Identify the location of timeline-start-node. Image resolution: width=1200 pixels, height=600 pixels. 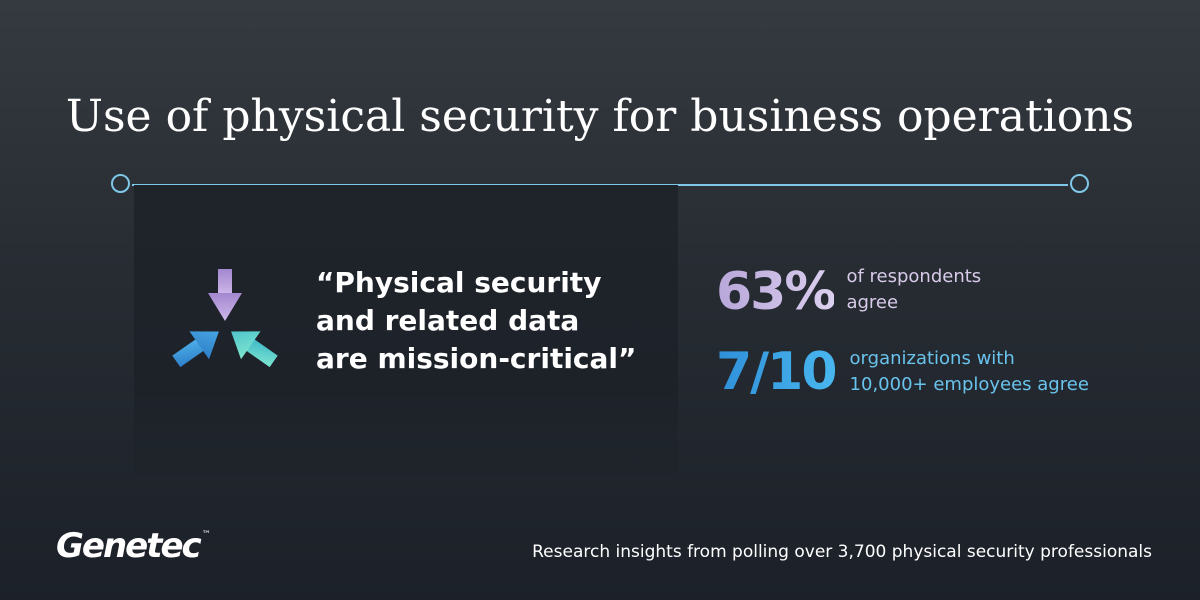
(120, 183).